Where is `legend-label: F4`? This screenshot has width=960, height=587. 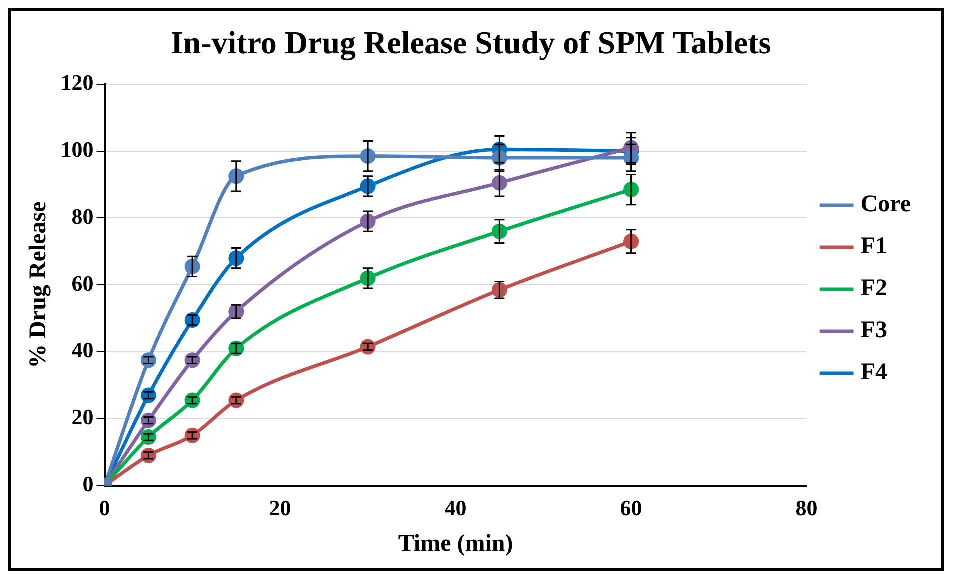
legend-label: F4 is located at coordinates (874, 373).